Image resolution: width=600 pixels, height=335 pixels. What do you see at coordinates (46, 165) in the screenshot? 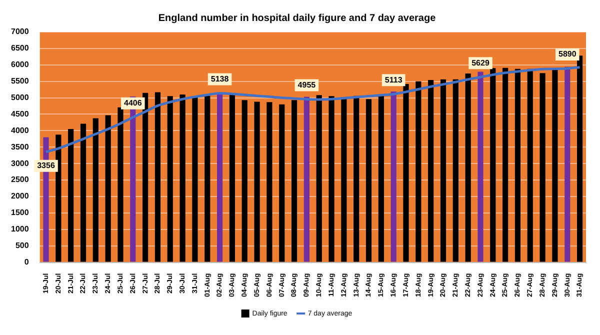
I see `data-label: 3356` at bounding box center [46, 165].